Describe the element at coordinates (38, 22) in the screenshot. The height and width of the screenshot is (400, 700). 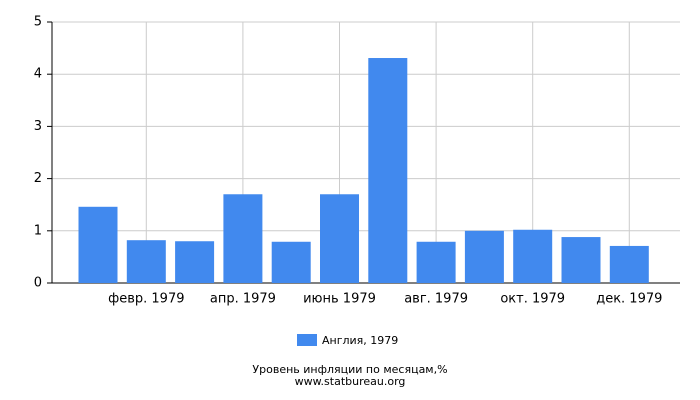
I see `y-tick-label: 5` at that location.